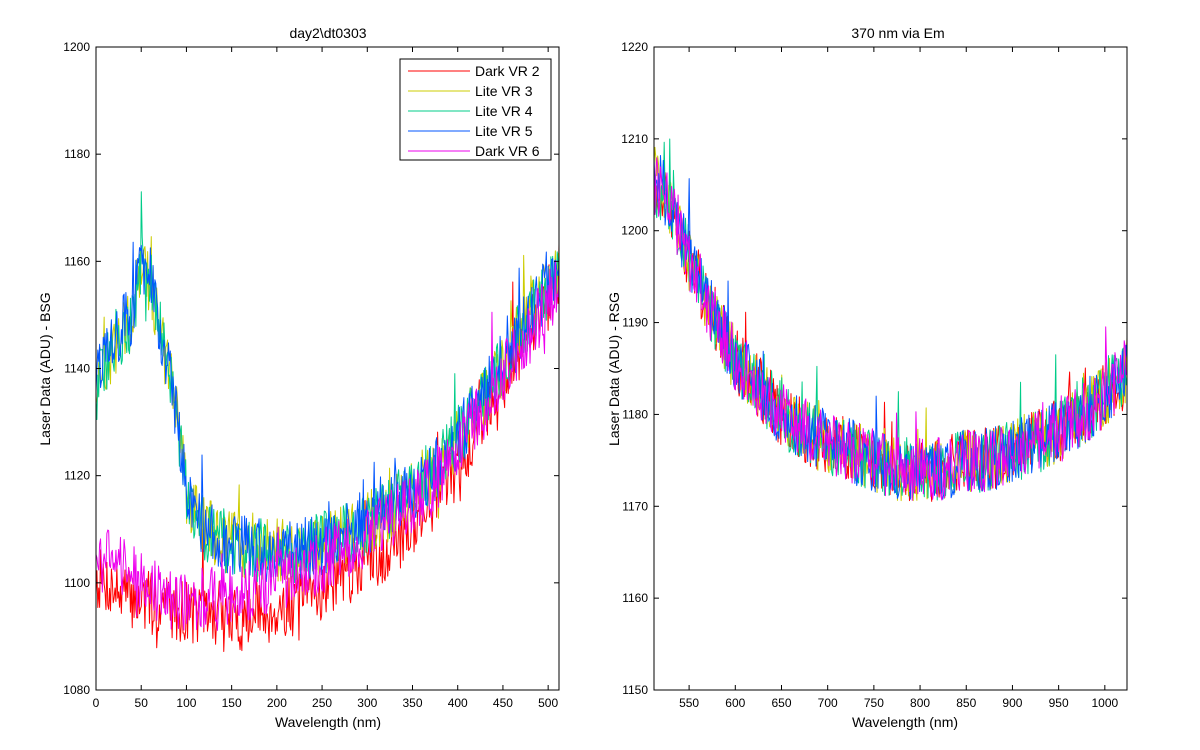  What do you see at coordinates (874, 703) in the screenshot?
I see `right-xtick-label: 750` at bounding box center [874, 703].